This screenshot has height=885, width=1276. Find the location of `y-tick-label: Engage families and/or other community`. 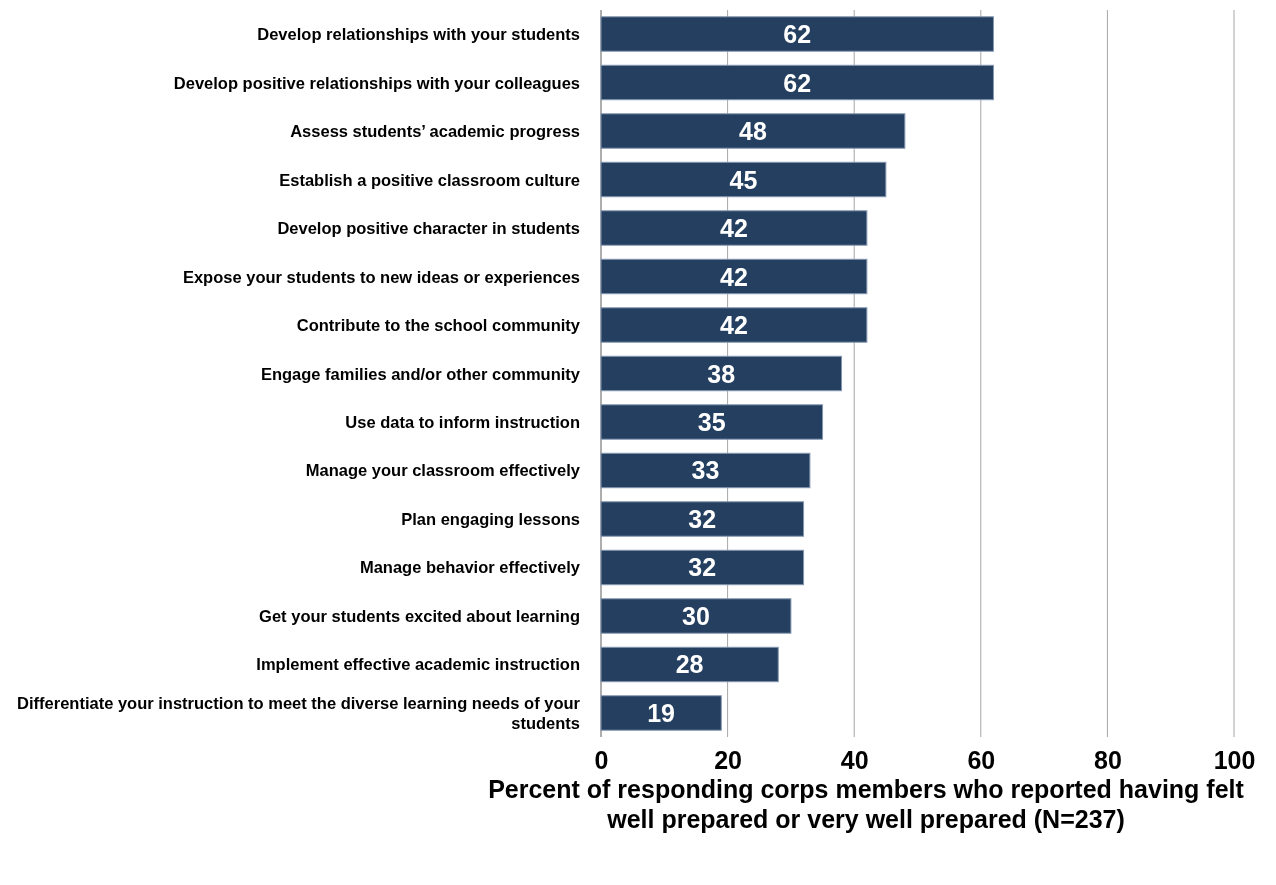

y-tick-label: Engage families and/or other community is located at coordinates (420, 373).